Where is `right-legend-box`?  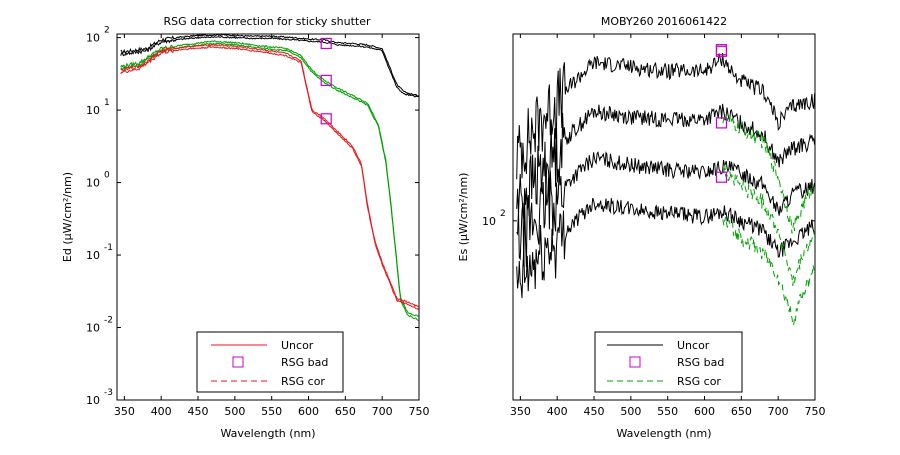 right-legend-box is located at coordinates (668, 362).